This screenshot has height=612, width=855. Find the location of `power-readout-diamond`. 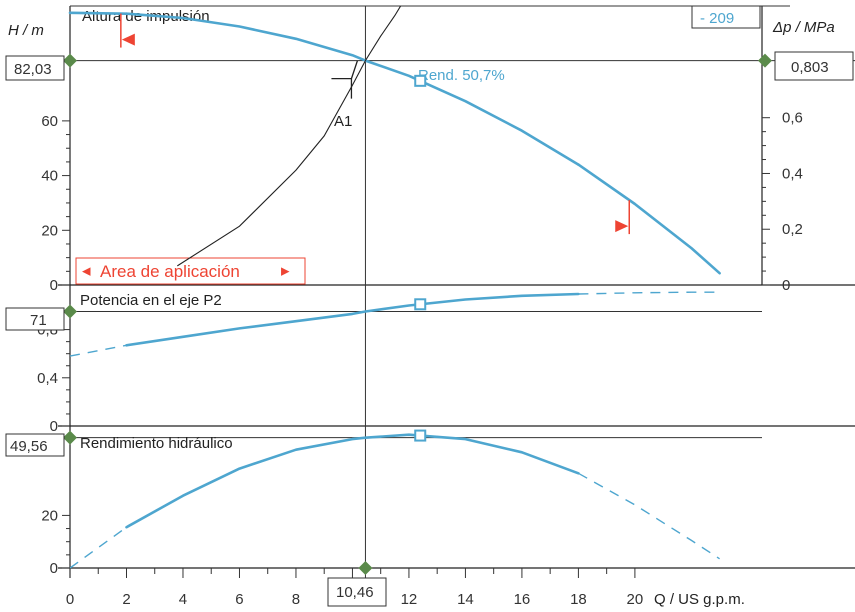

power-readout-diamond is located at coordinates (70, 311).